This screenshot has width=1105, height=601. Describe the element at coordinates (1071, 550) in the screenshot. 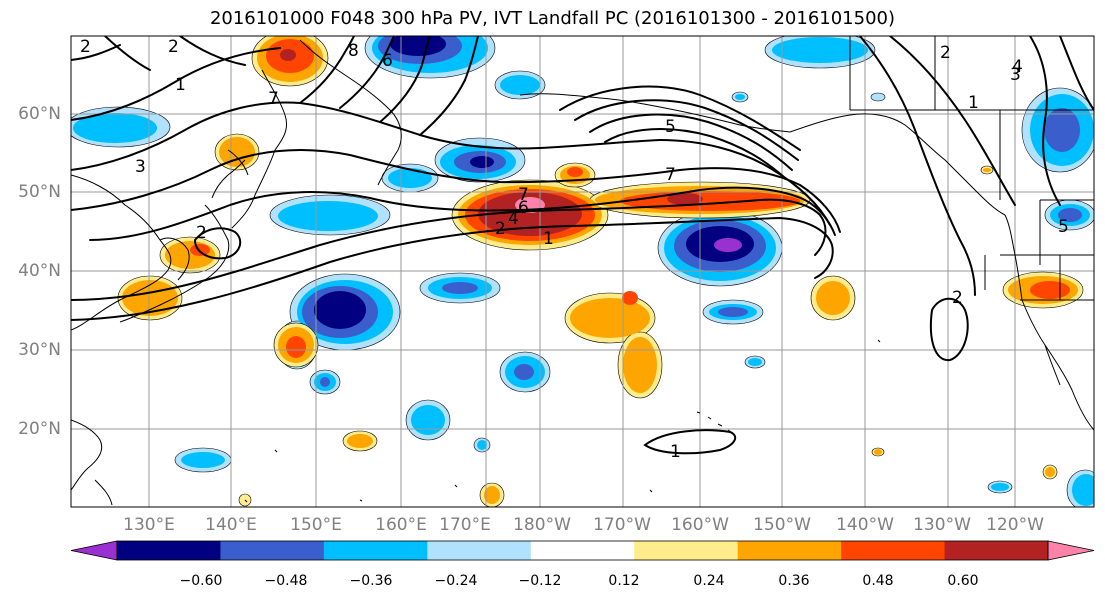

I see `colorbar-extend-max` at that location.